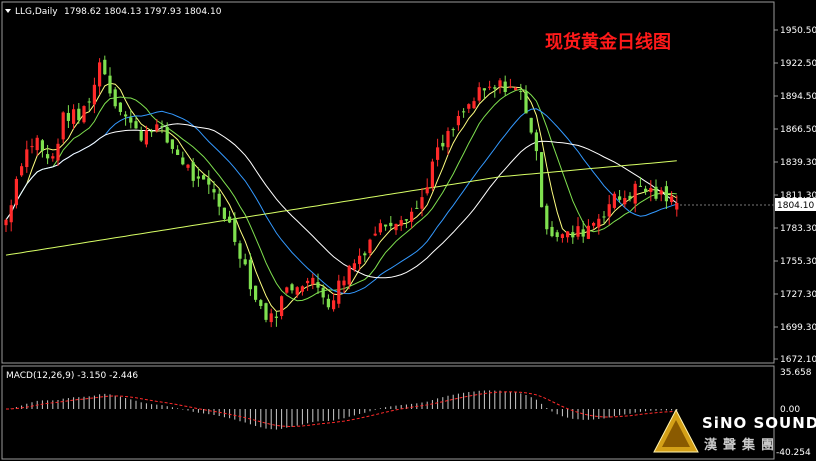  I want to click on macd-signal-line, so click(341, 409).